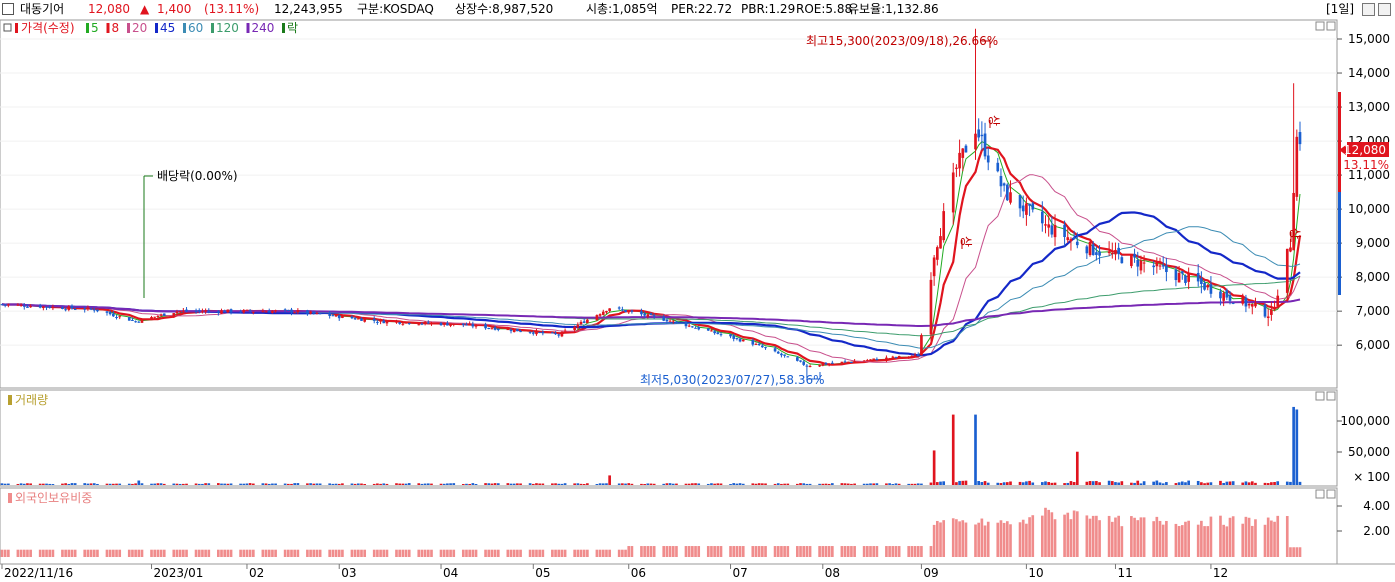 Image resolution: width=1395 pixels, height=582 pixels. What do you see at coordinates (1368, 9) in the screenshot?
I see `minimize-icon` at bounding box center [1368, 9].